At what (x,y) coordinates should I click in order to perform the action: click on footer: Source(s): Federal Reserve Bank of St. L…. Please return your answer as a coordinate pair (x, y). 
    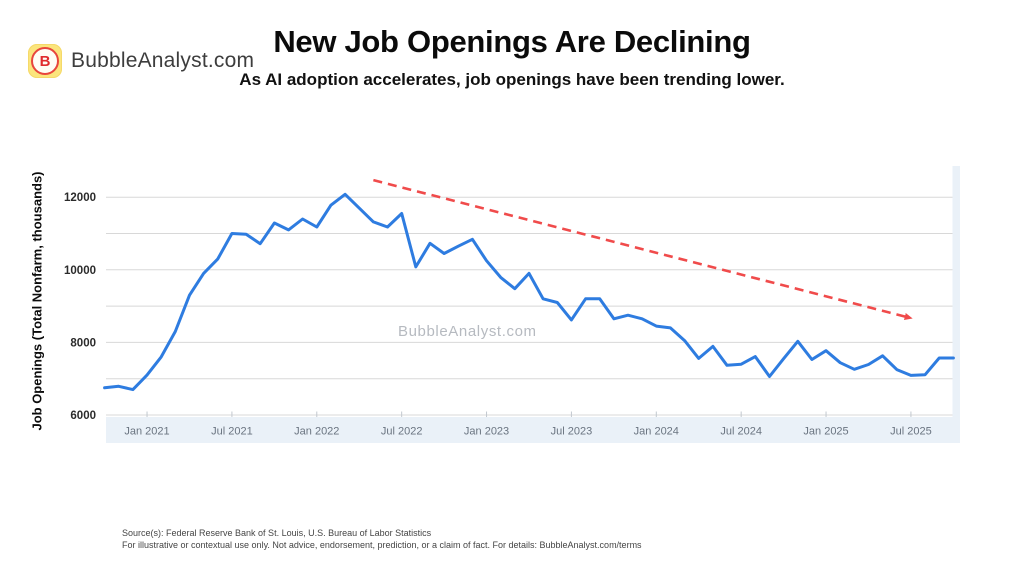
    Looking at the image, I should click on (382, 539).